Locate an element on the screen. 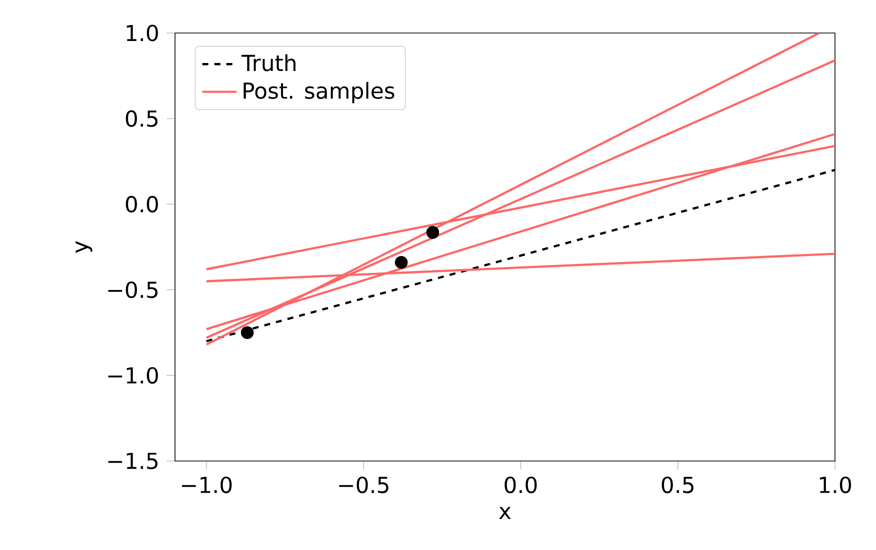 This screenshot has width=876, height=550. y-tick-label: 0.5 is located at coordinates (142, 118).